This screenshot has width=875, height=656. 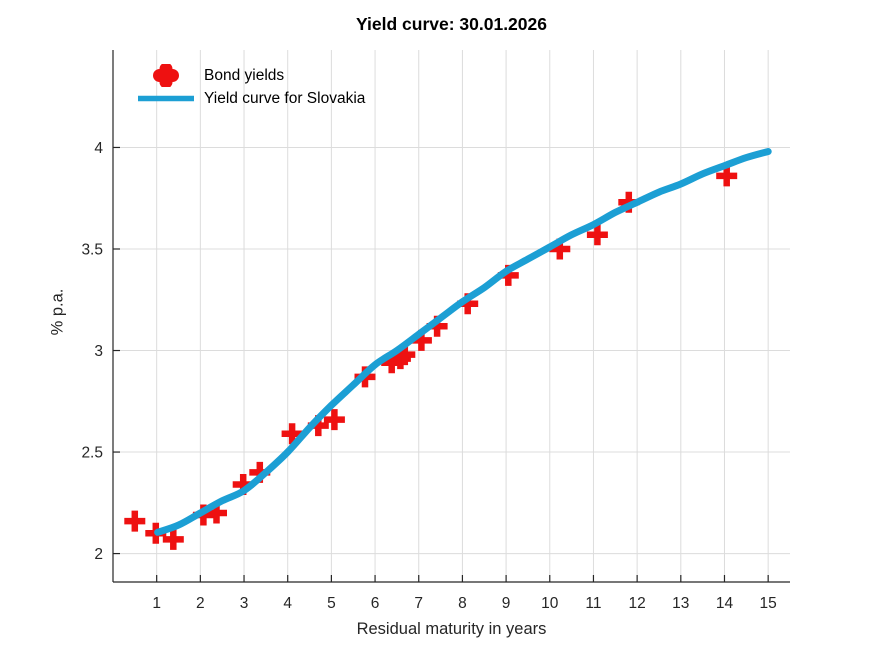 I want to click on legend-label-bond-yields: Bond yields, so click(x=244, y=75).